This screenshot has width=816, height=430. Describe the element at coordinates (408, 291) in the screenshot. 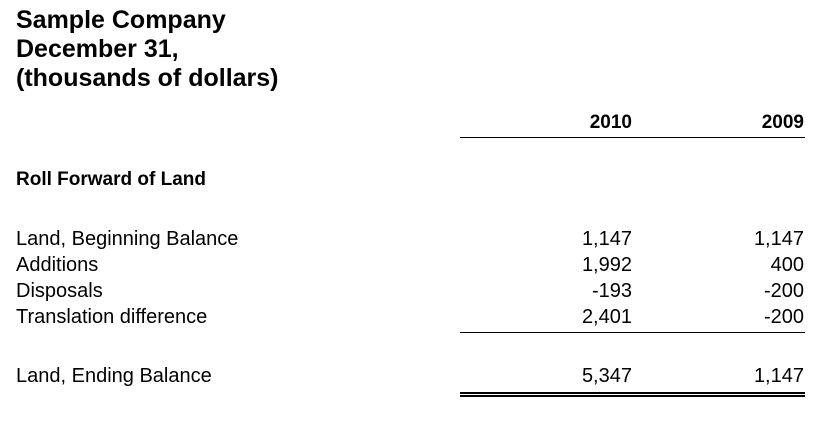

I see `table-row: Disposals -193 -200` at that location.